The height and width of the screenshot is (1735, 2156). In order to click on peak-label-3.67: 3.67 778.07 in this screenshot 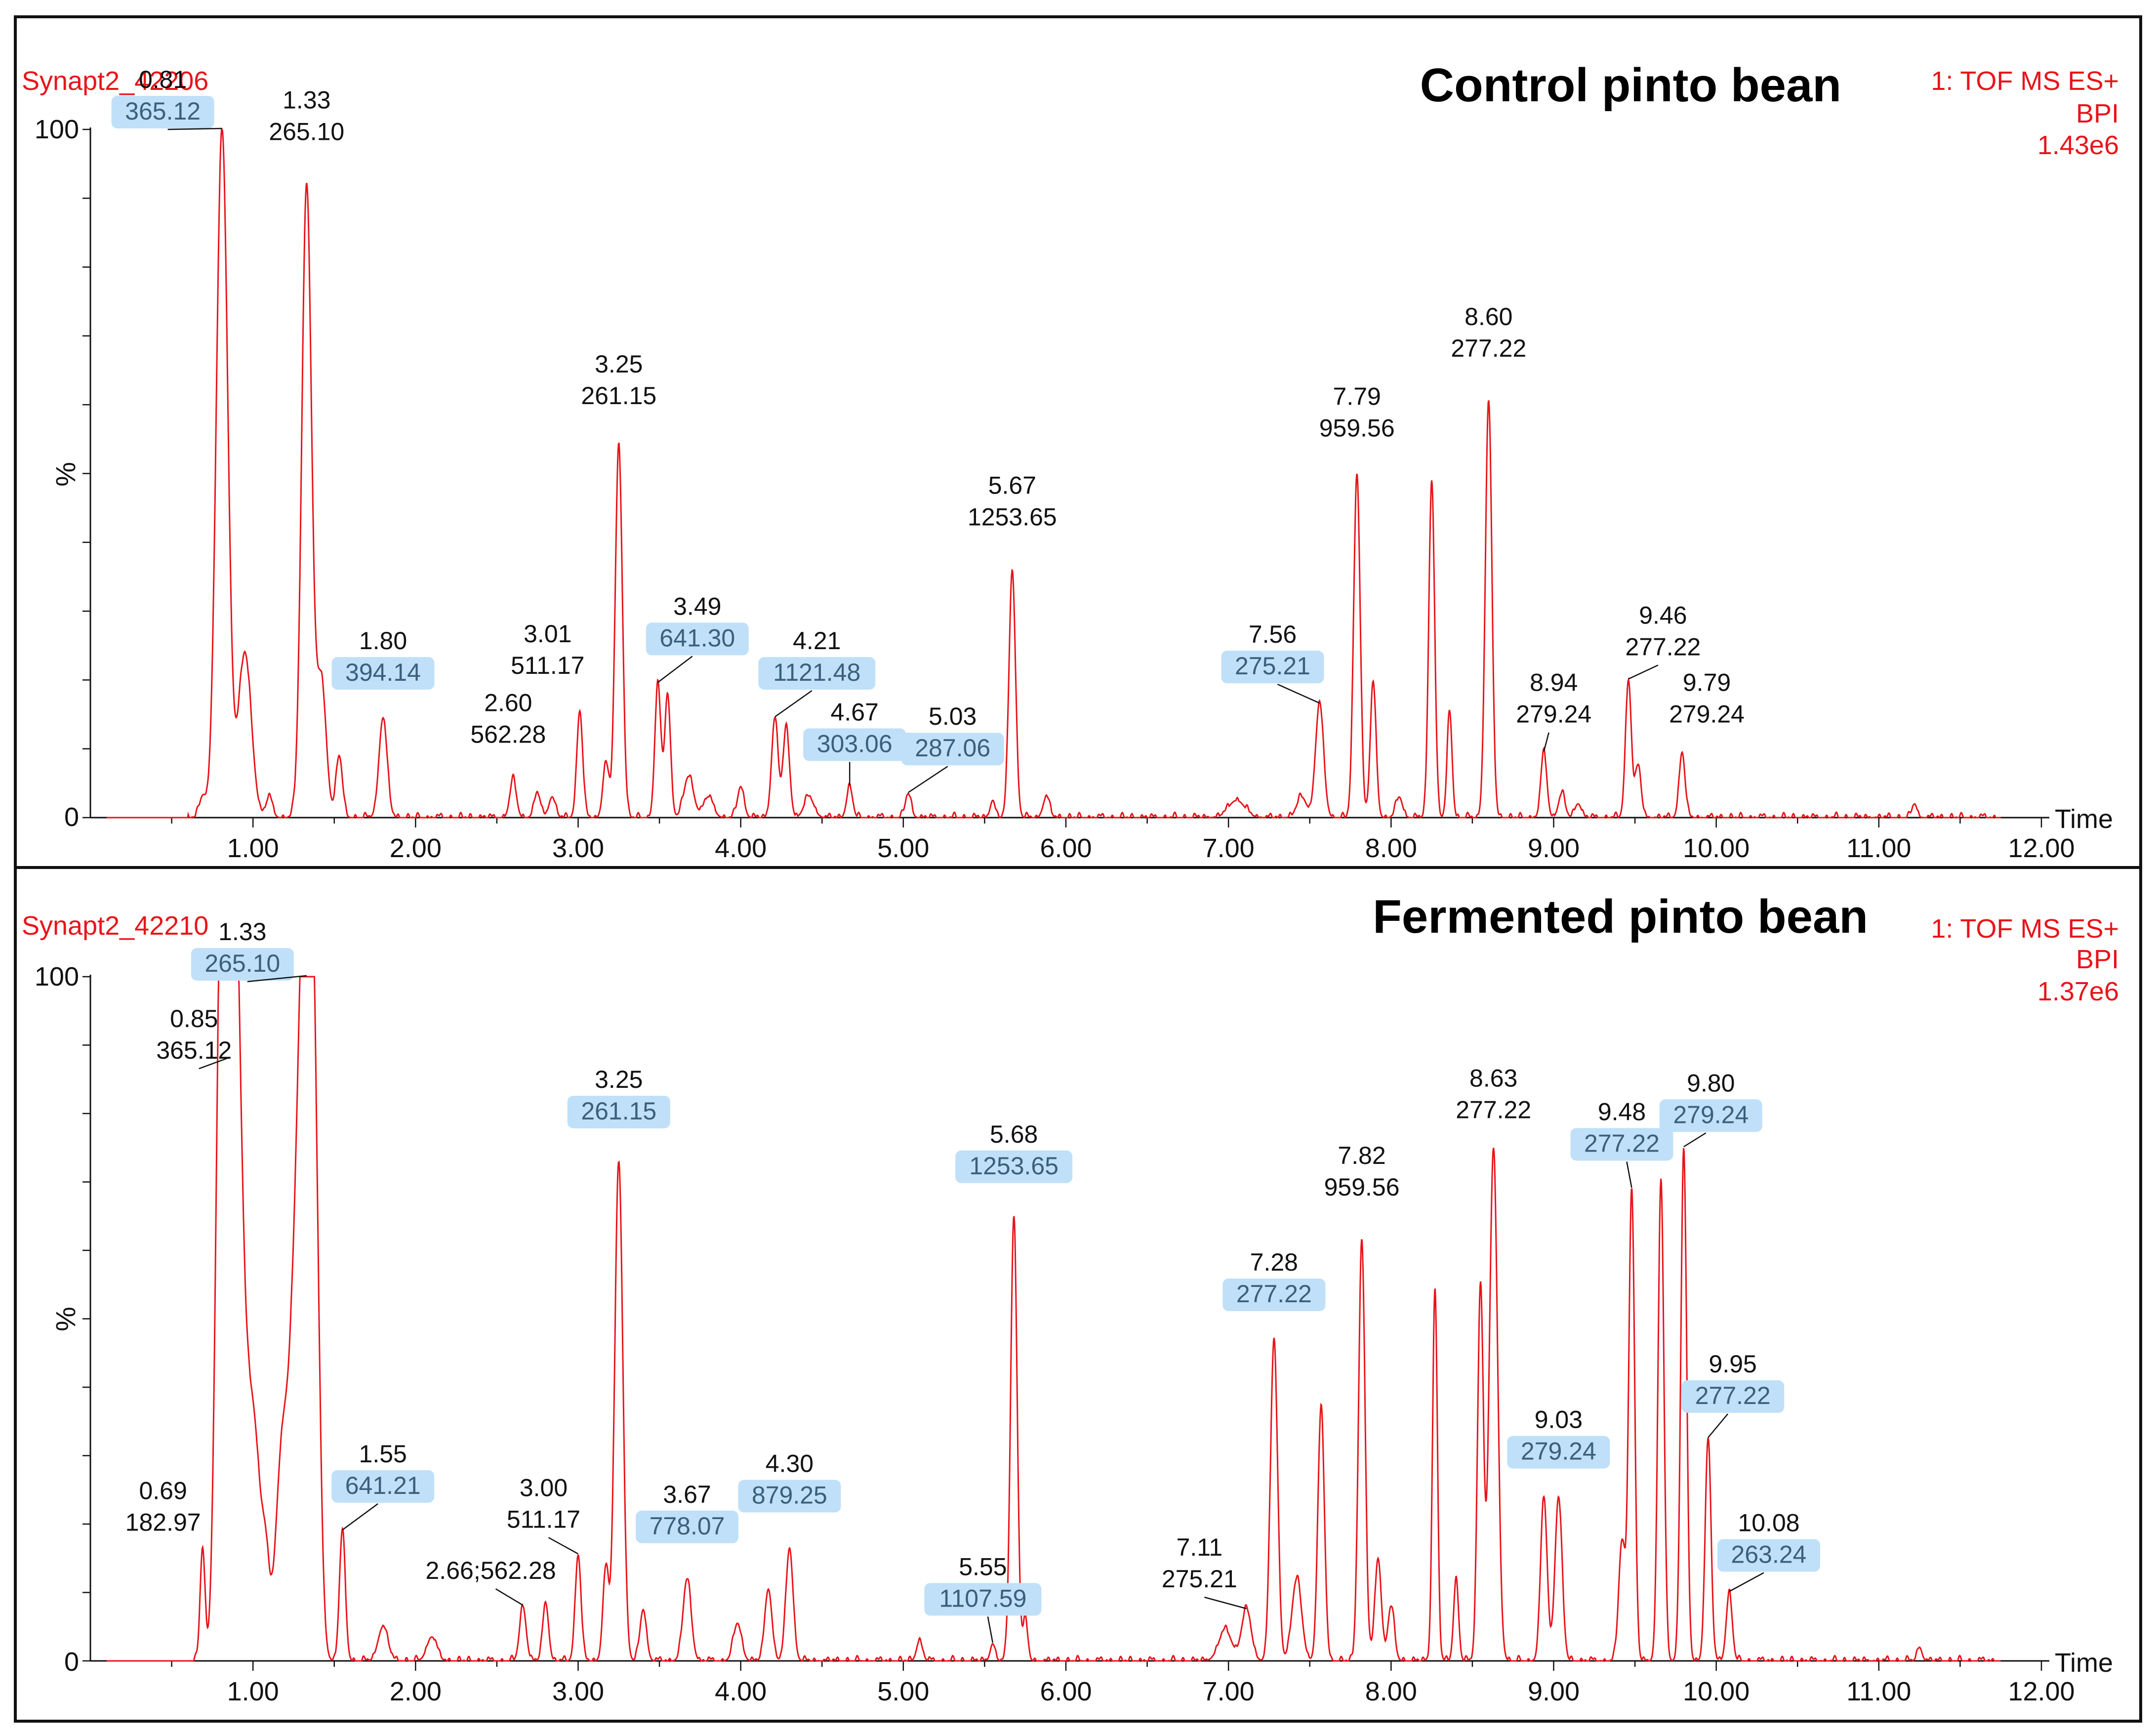, I will do `click(687, 1512)`.